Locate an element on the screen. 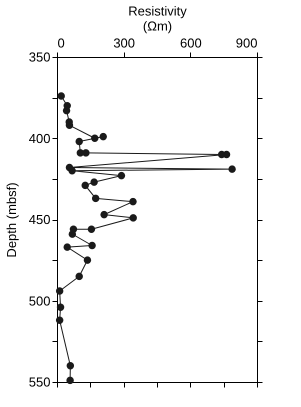 The height and width of the screenshot is (407, 301). y-axis-title: Depth (mbsf) is located at coordinates (11, 220).